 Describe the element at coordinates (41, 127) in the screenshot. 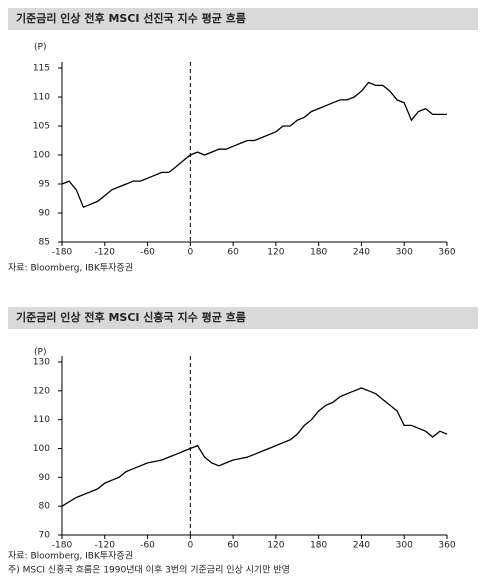

I see `y-tick-label: 105` at that location.